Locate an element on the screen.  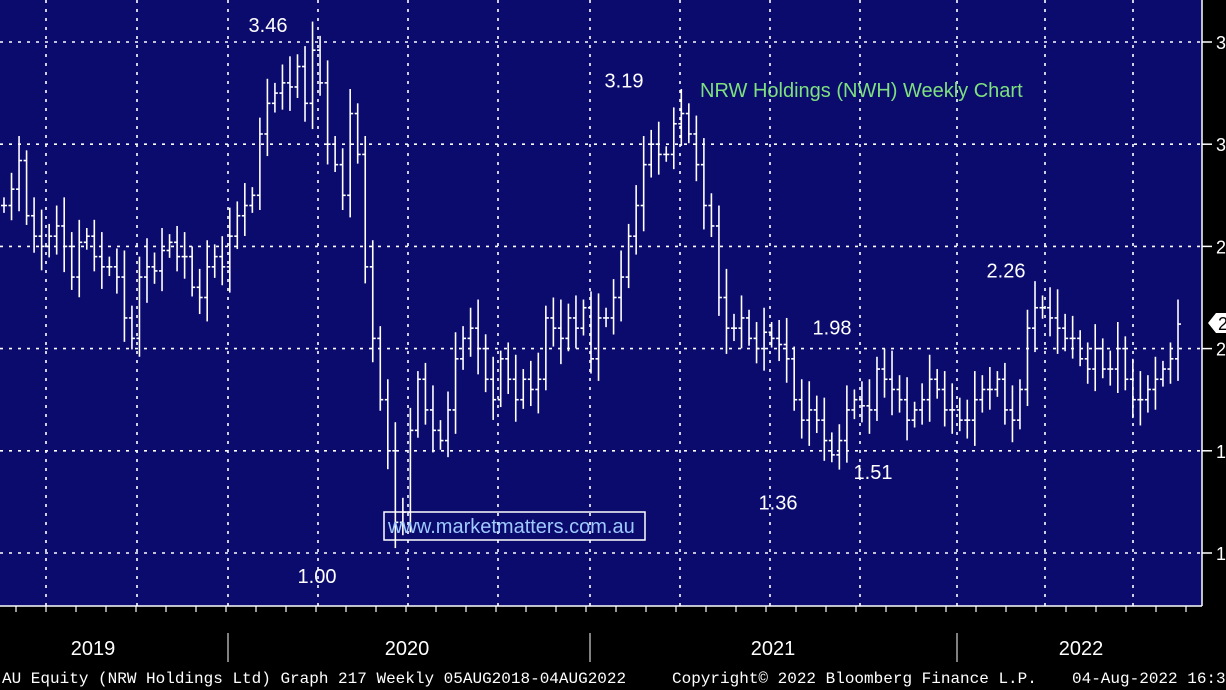
price-annotation: 1.00 is located at coordinates (317, 577).